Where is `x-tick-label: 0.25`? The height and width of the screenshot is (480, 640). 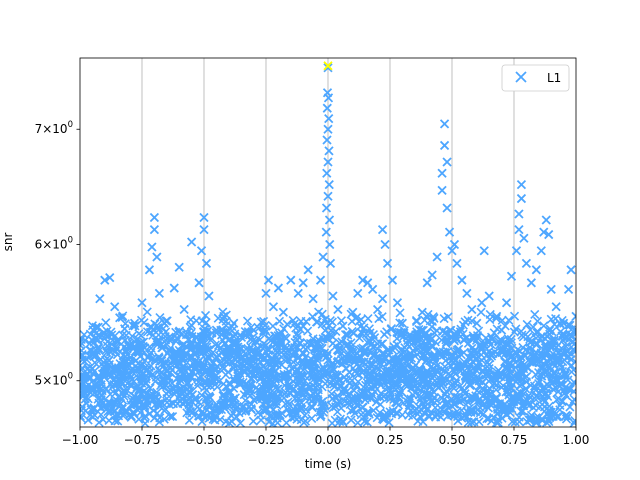
x-tick-label: 0.25 is located at coordinates (390, 440).